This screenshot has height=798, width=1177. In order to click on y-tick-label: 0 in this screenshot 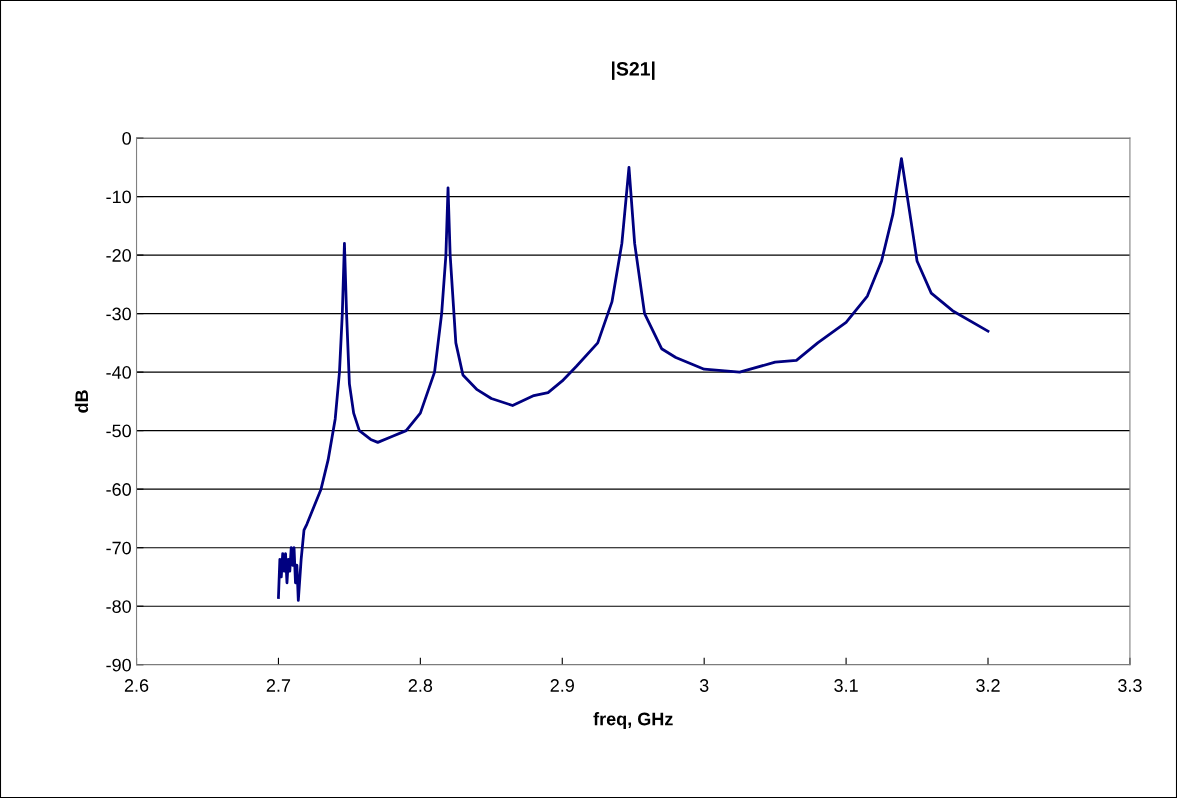, I will do `click(126, 138)`.